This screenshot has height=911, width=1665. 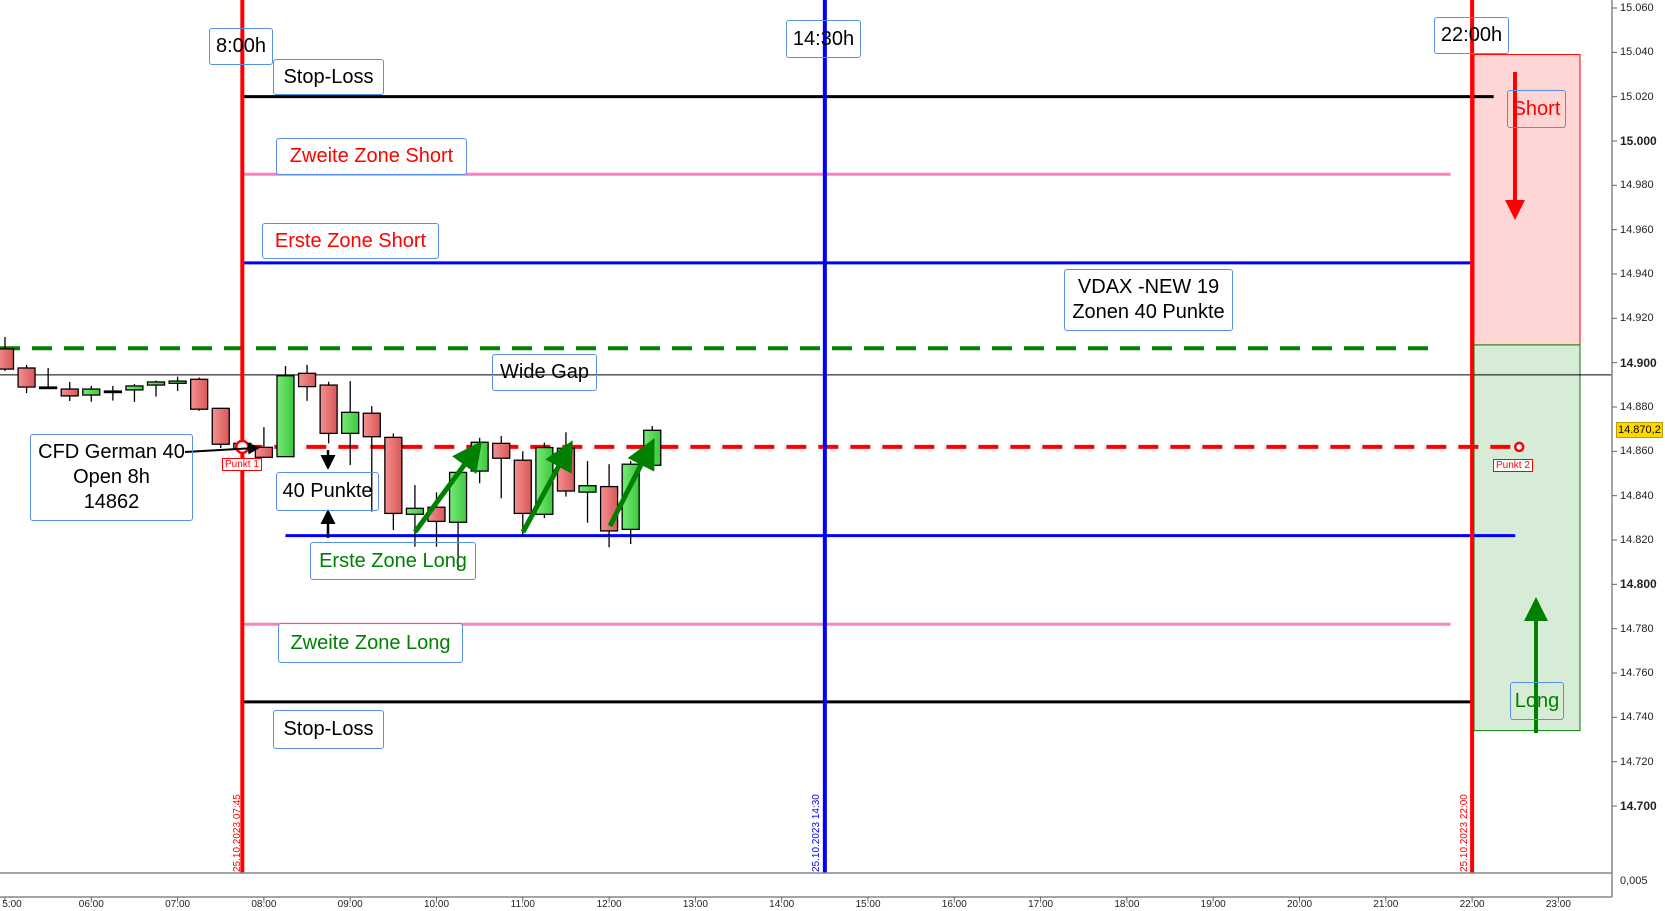 I want to click on cfd-open-label: CFD German 40 Open 8h 14862, so click(x=111, y=477).